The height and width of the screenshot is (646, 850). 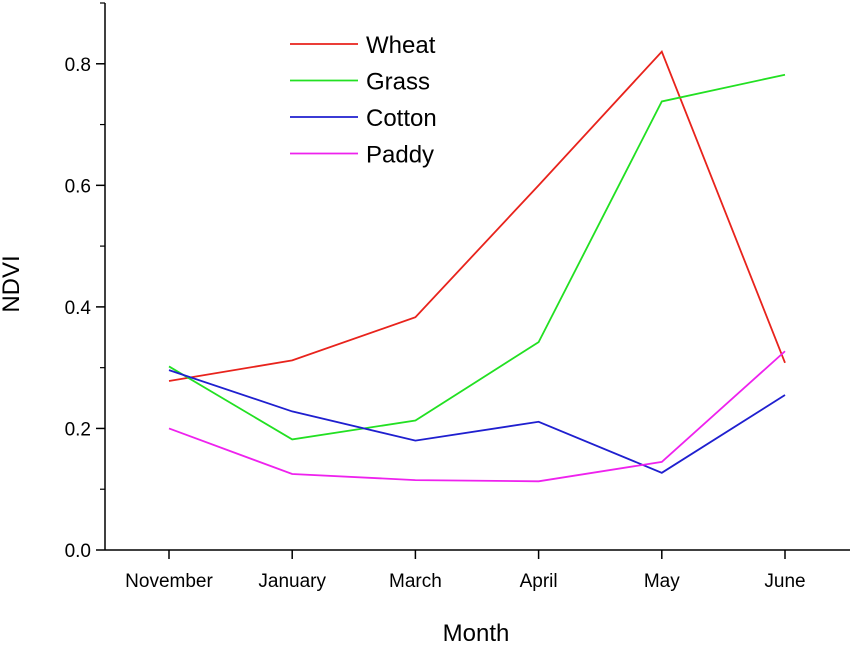 I want to click on x-ticks: November January March April May June, so click(x=465, y=571).